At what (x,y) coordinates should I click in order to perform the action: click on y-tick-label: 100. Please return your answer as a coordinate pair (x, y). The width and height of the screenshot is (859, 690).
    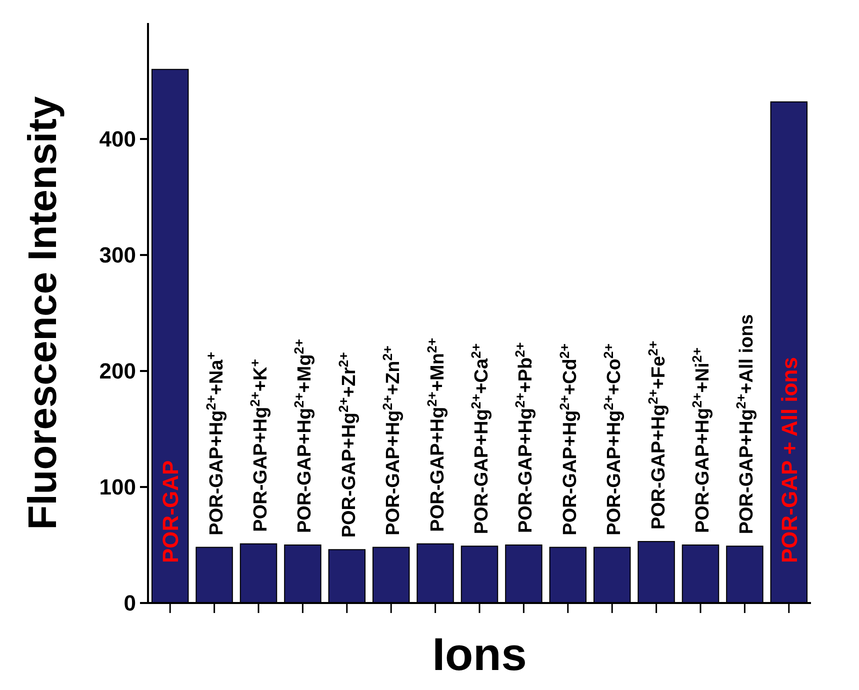
    Looking at the image, I should click on (117, 487).